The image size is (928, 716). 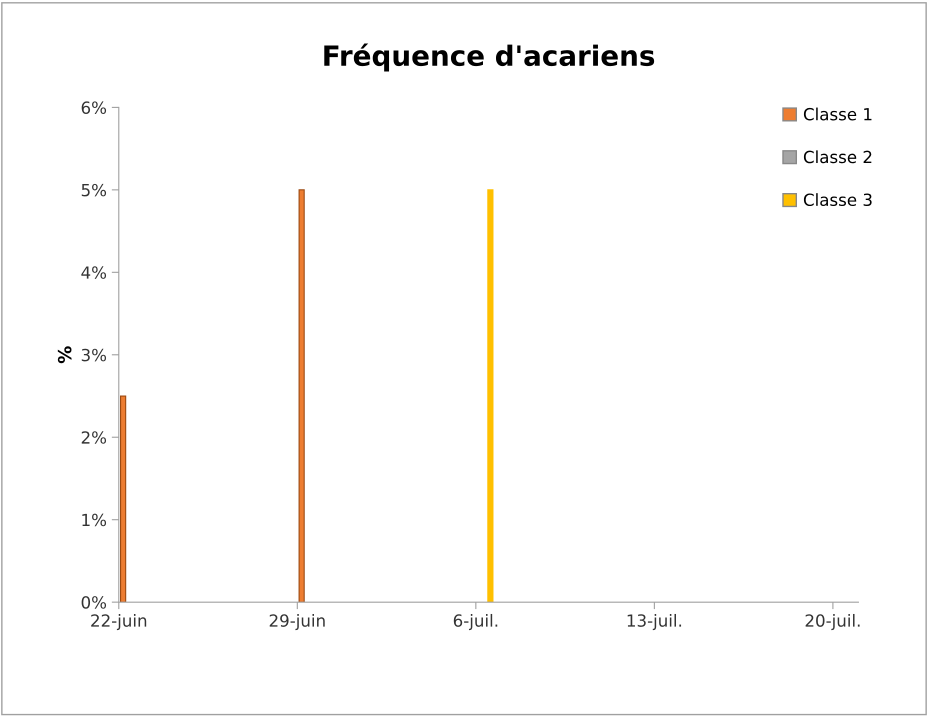 I want to click on y-tick-label: 3%, so click(x=94, y=355).